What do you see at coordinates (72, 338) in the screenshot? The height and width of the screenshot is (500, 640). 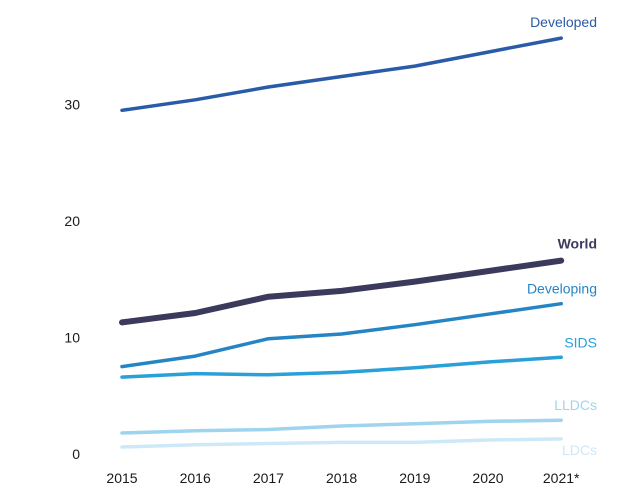 I see `y-tick-label: 10` at bounding box center [72, 338].